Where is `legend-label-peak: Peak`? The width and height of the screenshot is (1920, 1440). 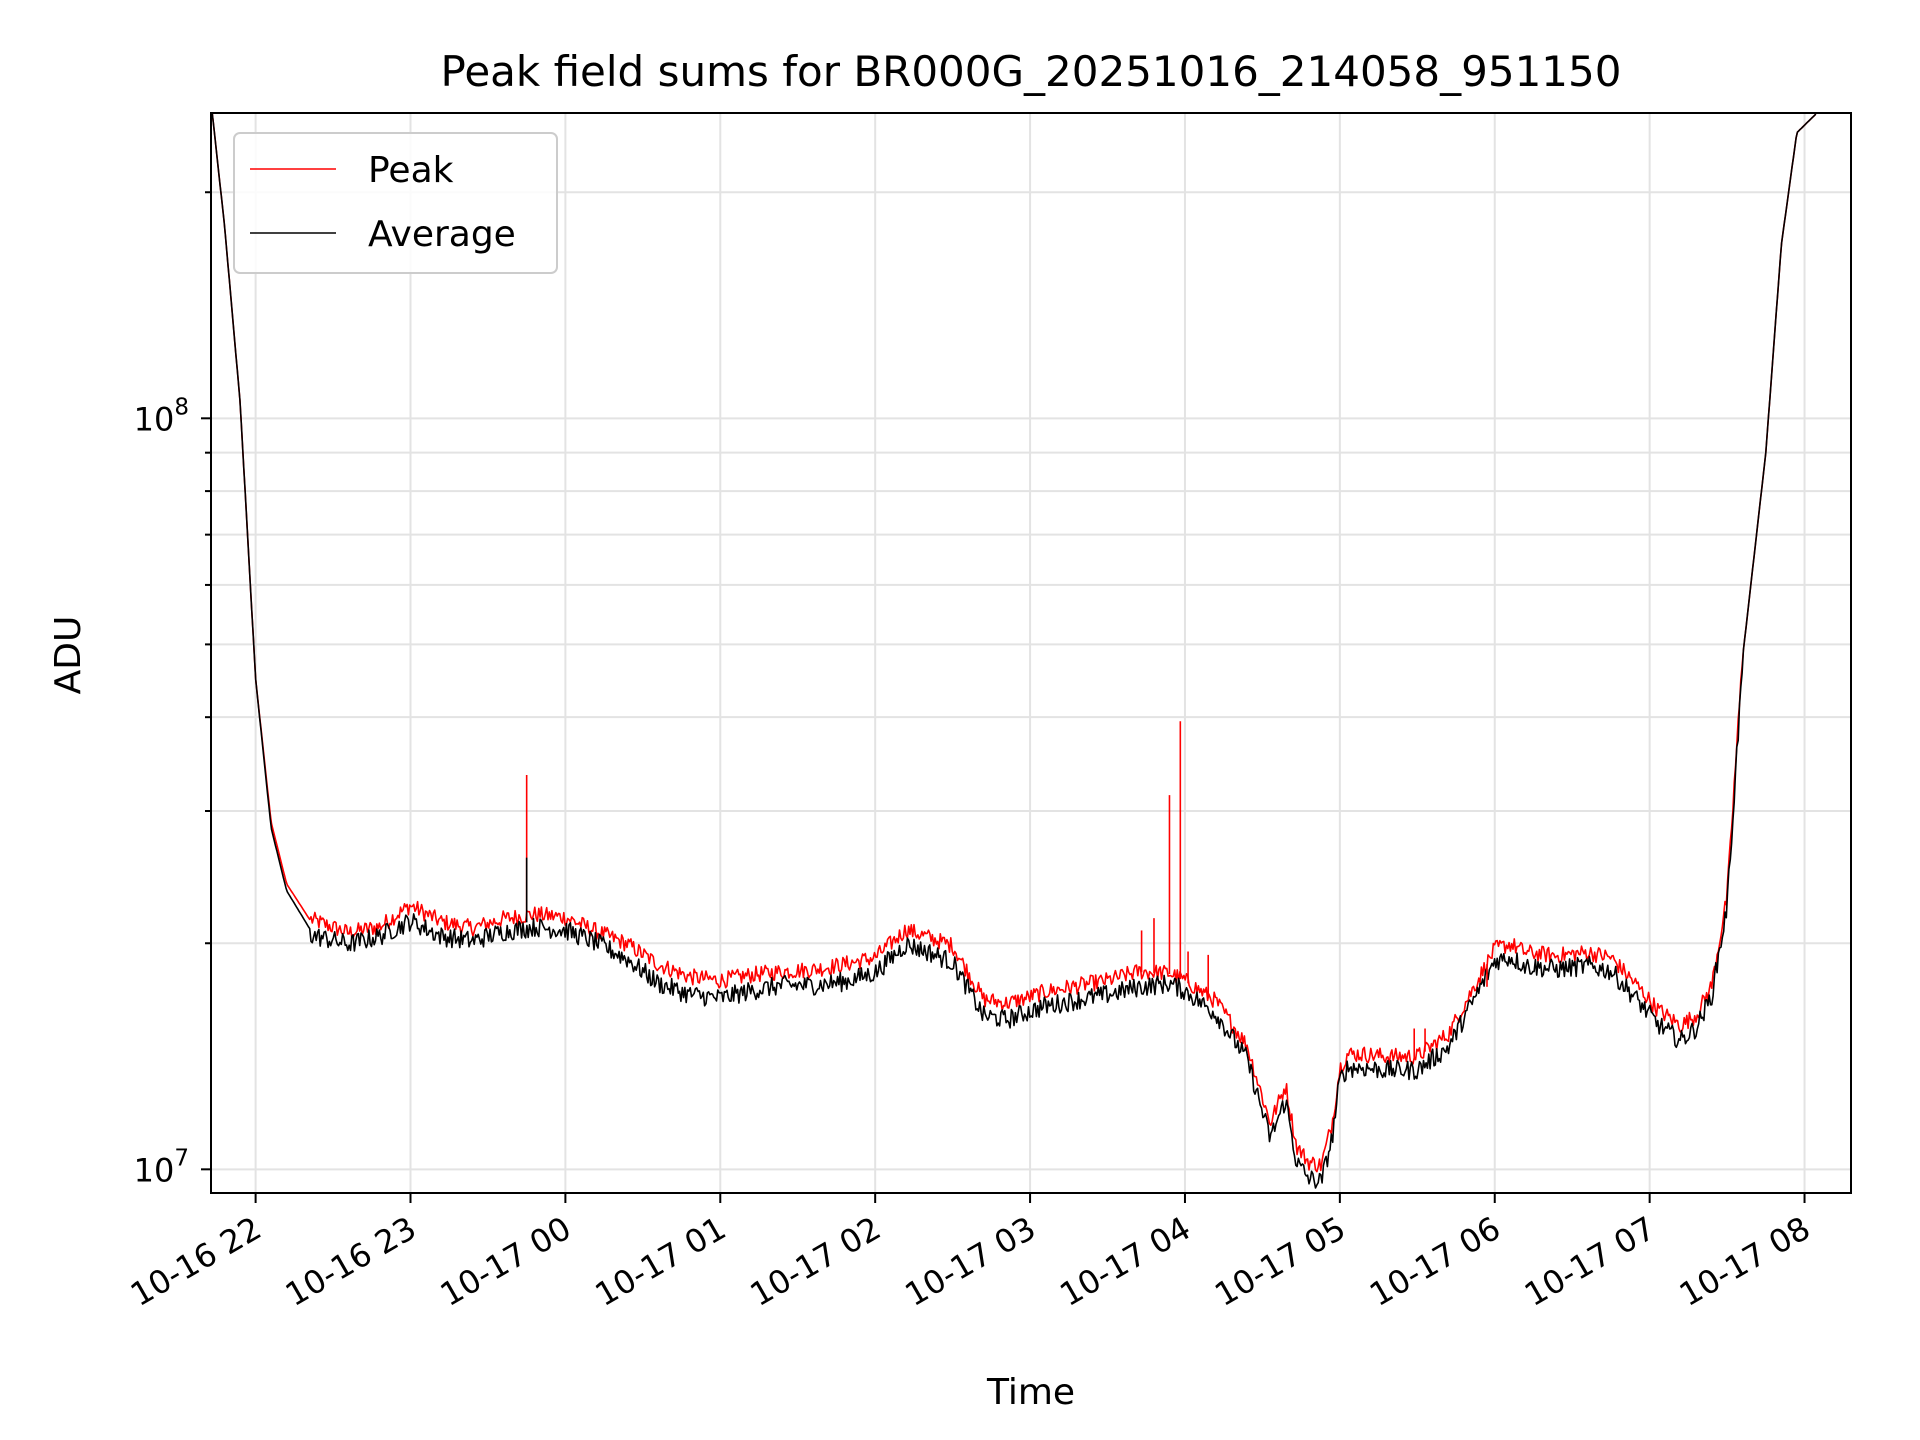 legend-label-peak: Peak is located at coordinates (411, 170).